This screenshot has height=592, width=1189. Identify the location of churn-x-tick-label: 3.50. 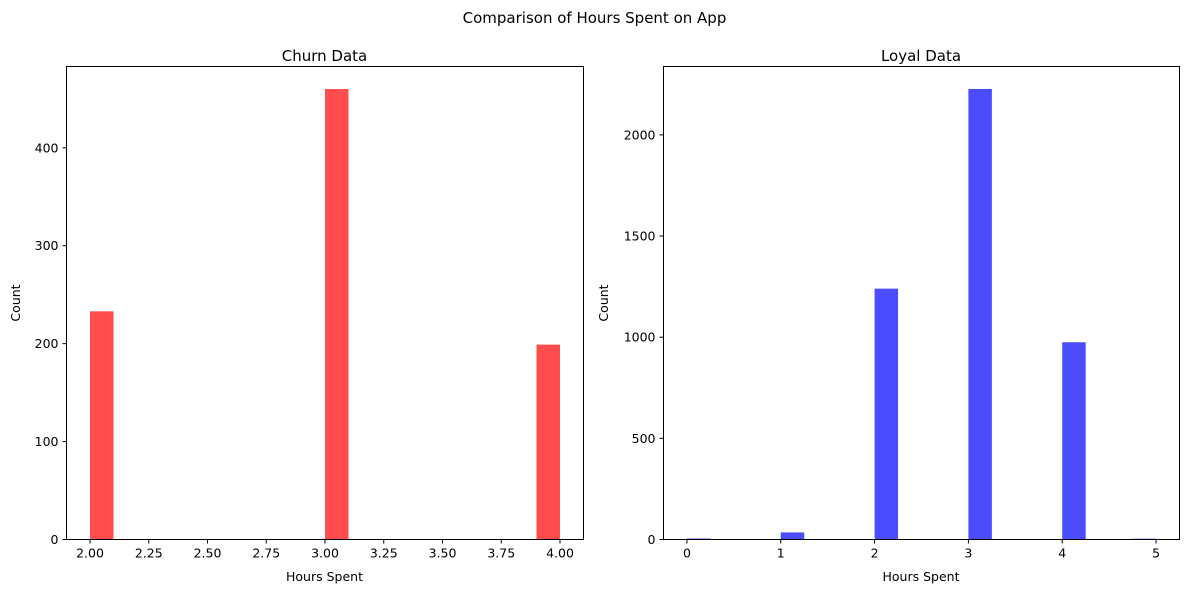
(443, 553).